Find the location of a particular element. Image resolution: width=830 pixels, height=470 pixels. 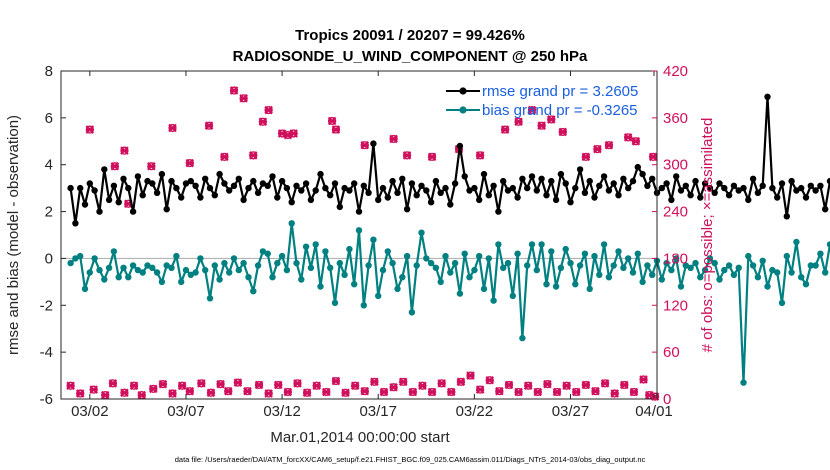

y-right-tick-label: 300 is located at coordinates (675, 165).